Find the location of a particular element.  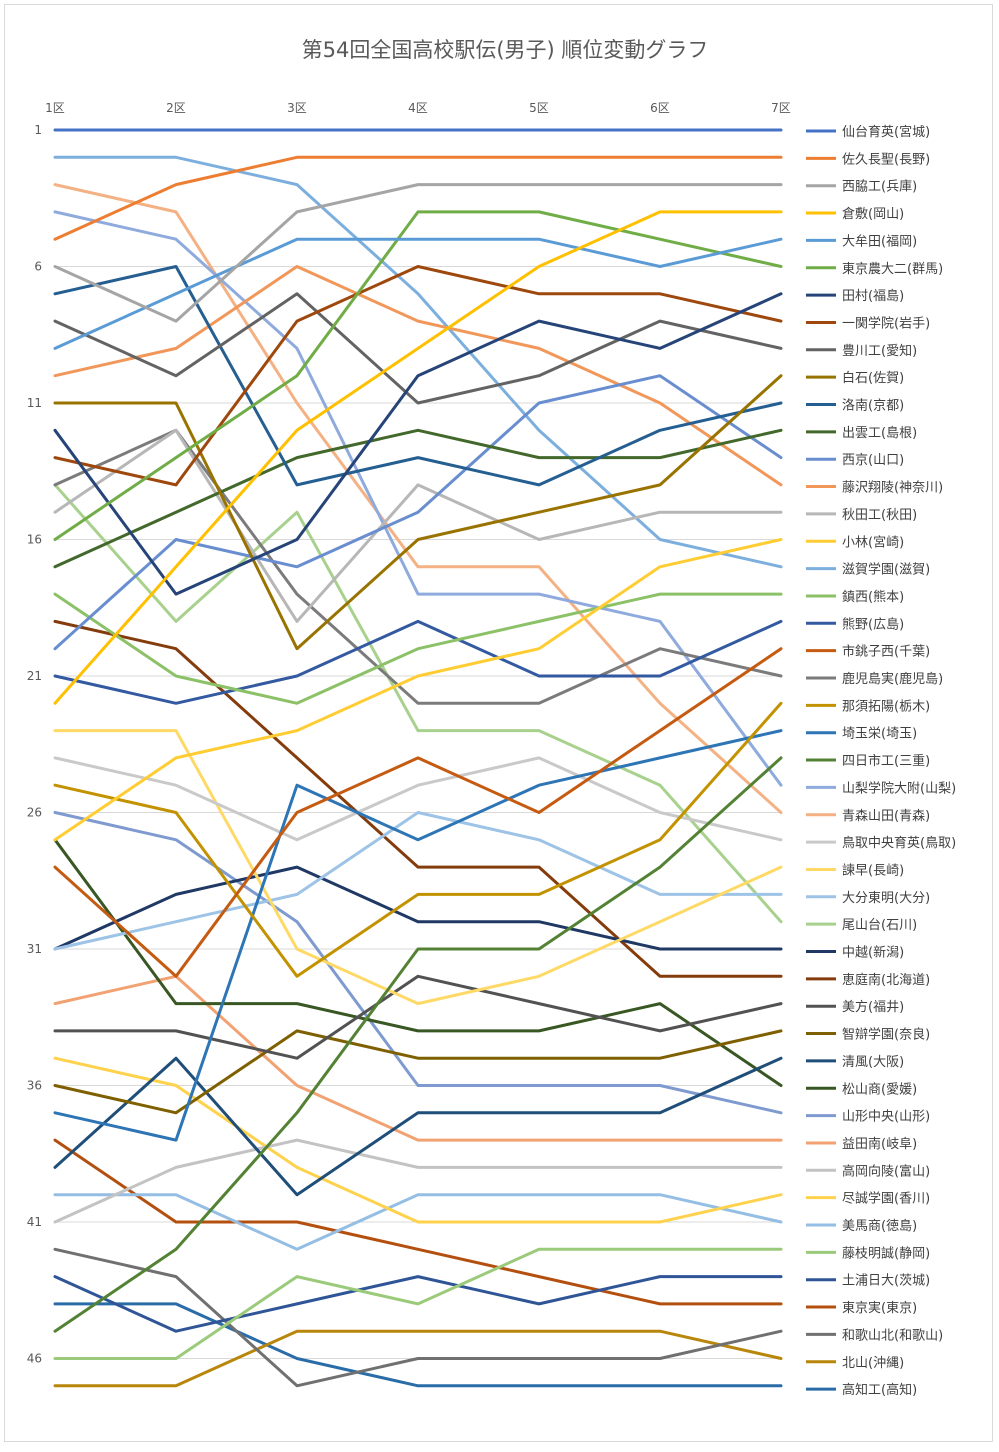

legend-label: 西脇工(兵庫) is located at coordinates (879, 187).